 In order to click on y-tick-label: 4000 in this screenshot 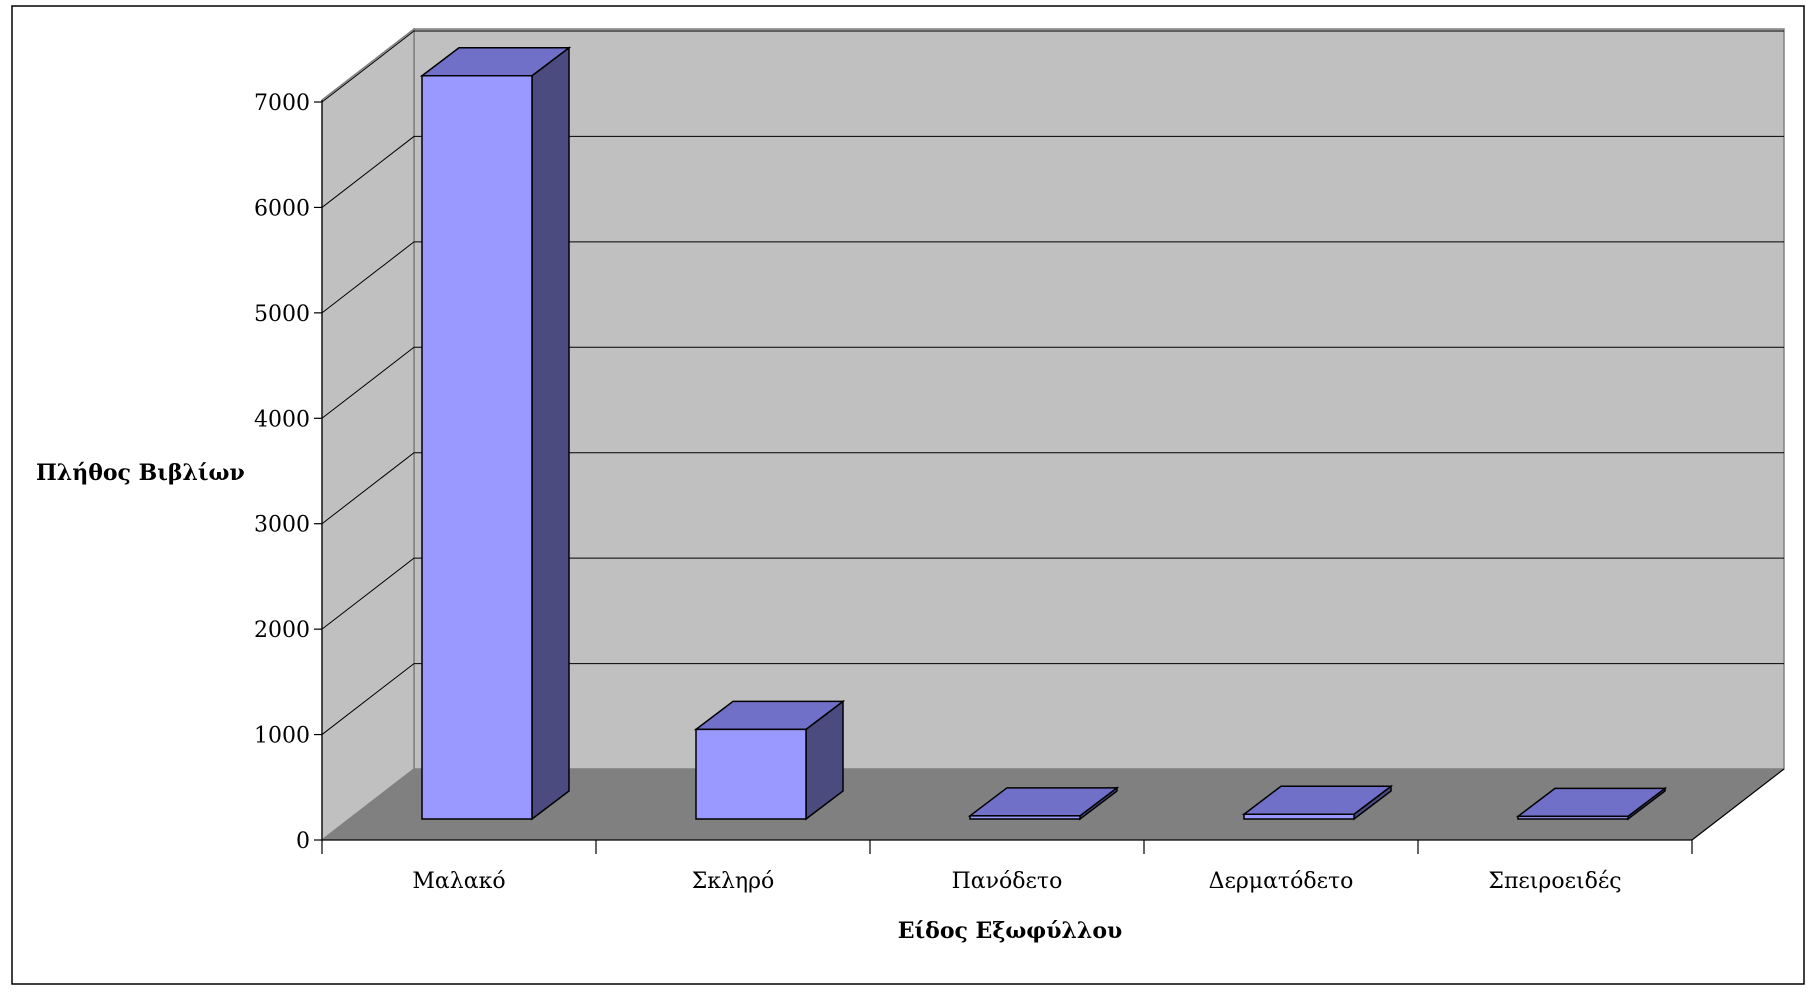, I will do `click(282, 419)`.